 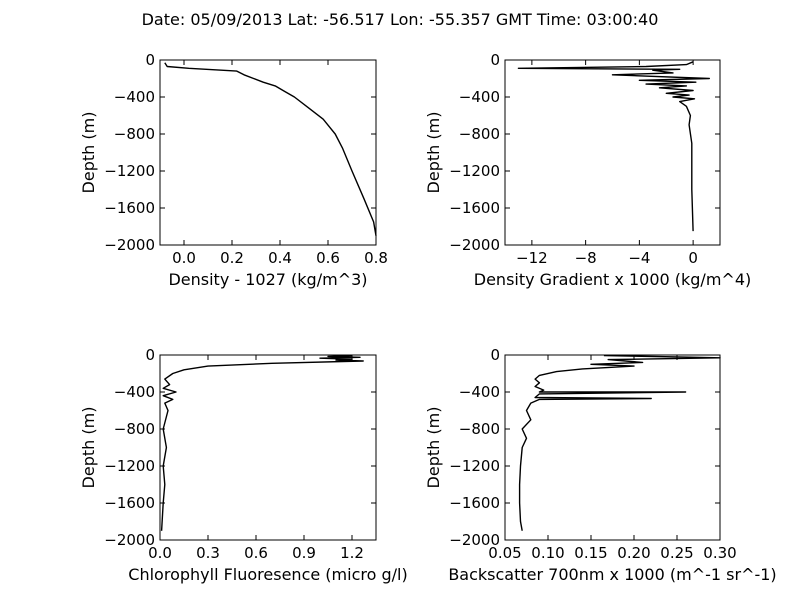 What do you see at coordinates (474, 540) in the screenshot?
I see `panel-4-ytick-label: −2000` at bounding box center [474, 540].